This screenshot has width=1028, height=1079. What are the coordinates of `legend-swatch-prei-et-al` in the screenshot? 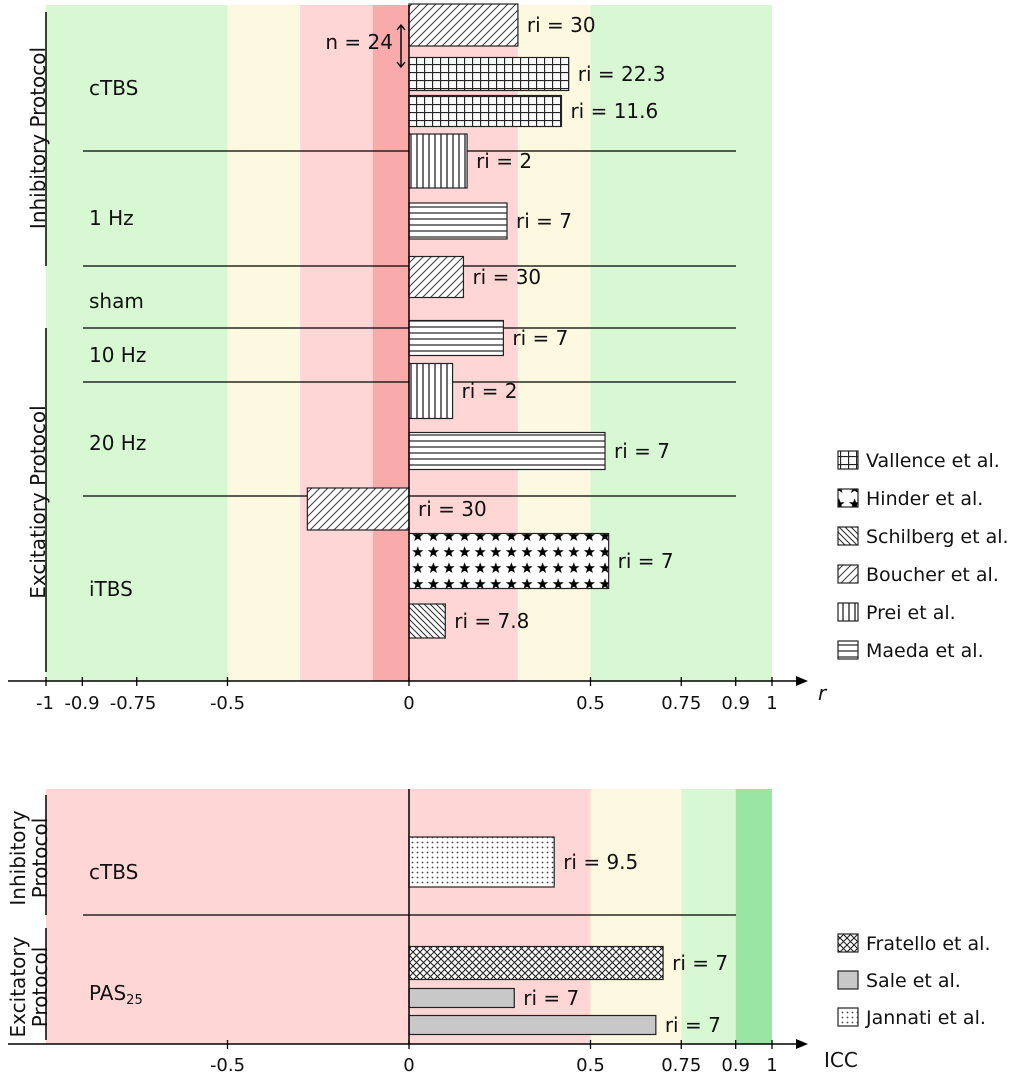 It's located at (848, 612).